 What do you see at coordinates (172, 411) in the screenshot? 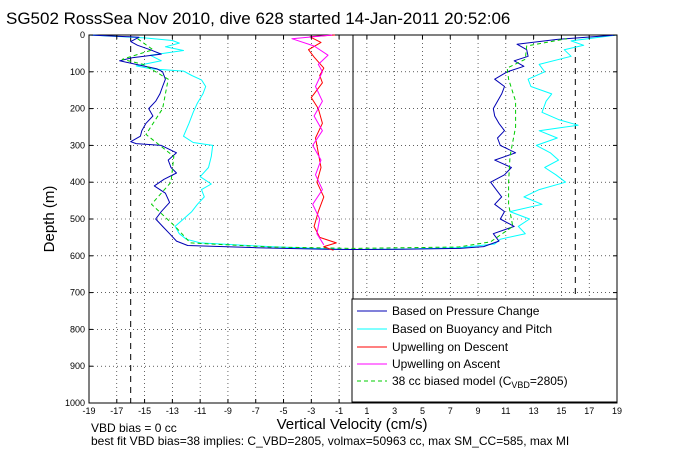
I see `x-tick-label: -13` at bounding box center [172, 411].